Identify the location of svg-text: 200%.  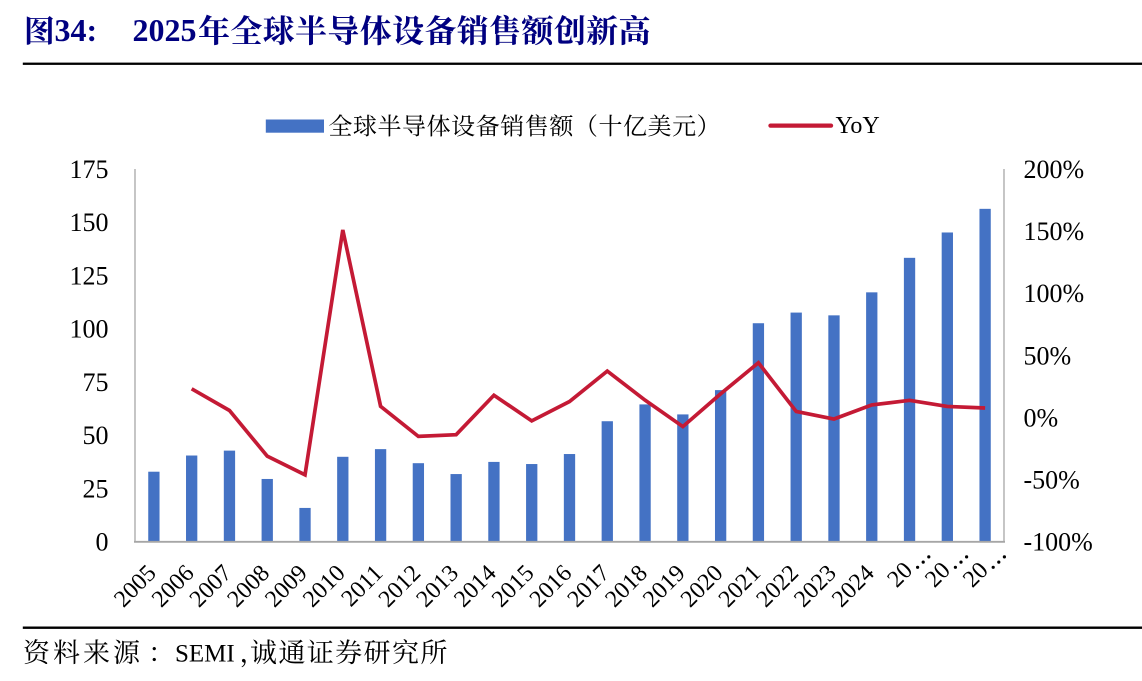
(1054, 169).